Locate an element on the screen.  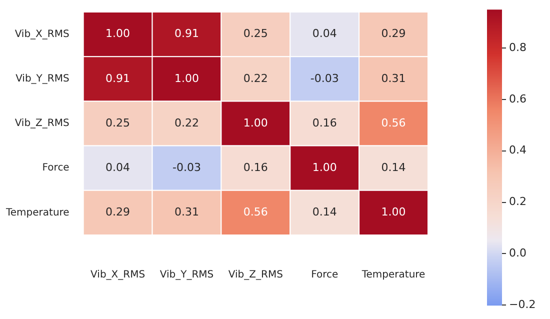
y-tick-label: Force is located at coordinates (56, 168).